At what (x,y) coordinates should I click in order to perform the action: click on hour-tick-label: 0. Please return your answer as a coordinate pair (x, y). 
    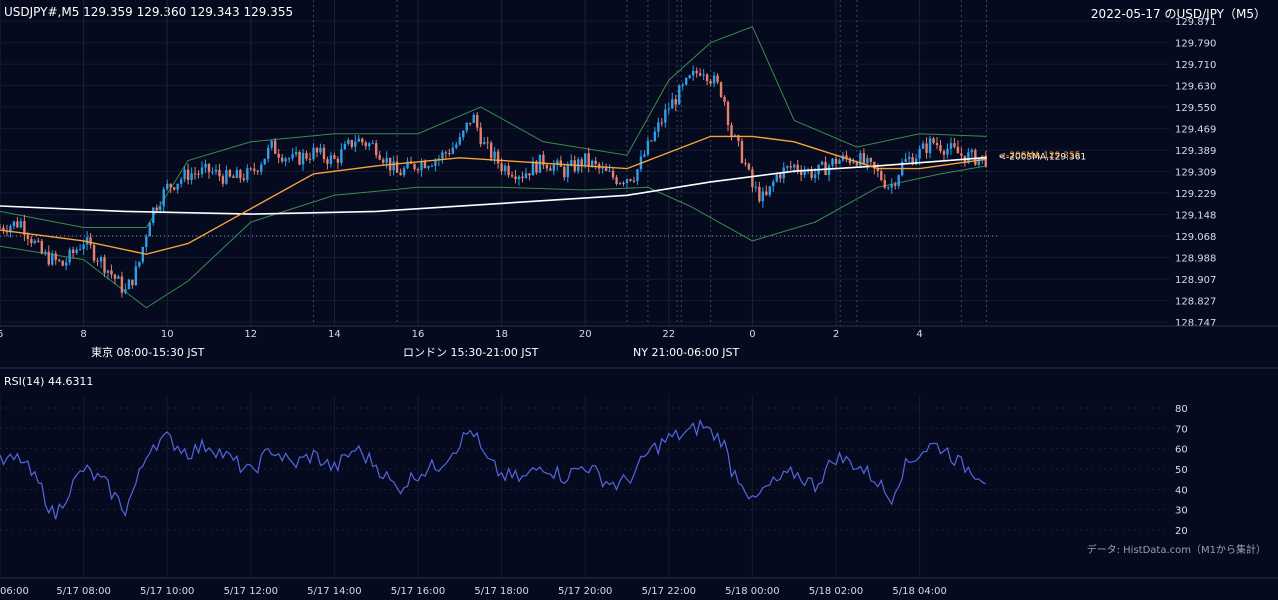
    Looking at the image, I should click on (752, 334).